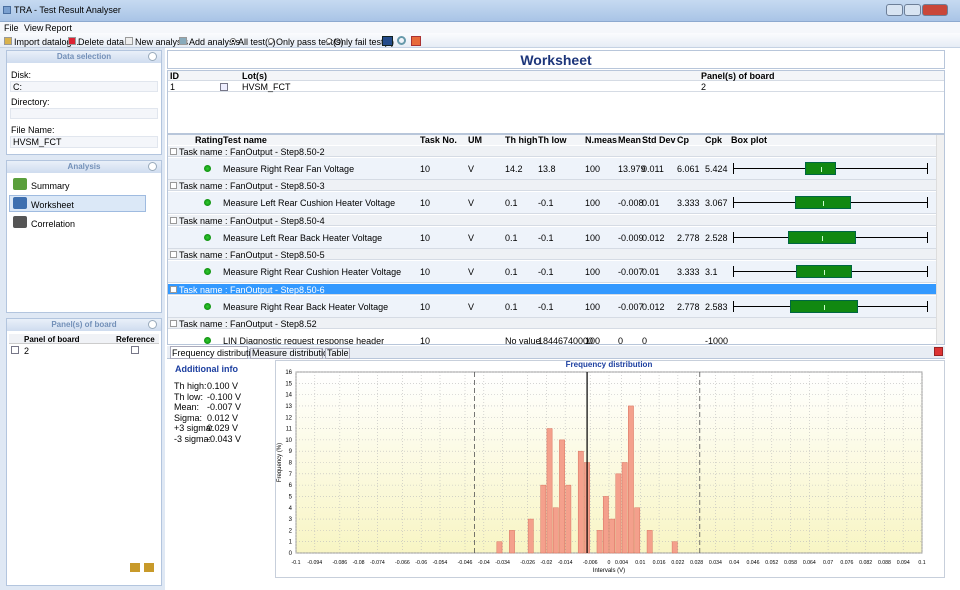 The width and height of the screenshot is (960, 590). Describe the element at coordinates (688, 203) in the screenshot. I see `test-cell: 3.333` at that location.